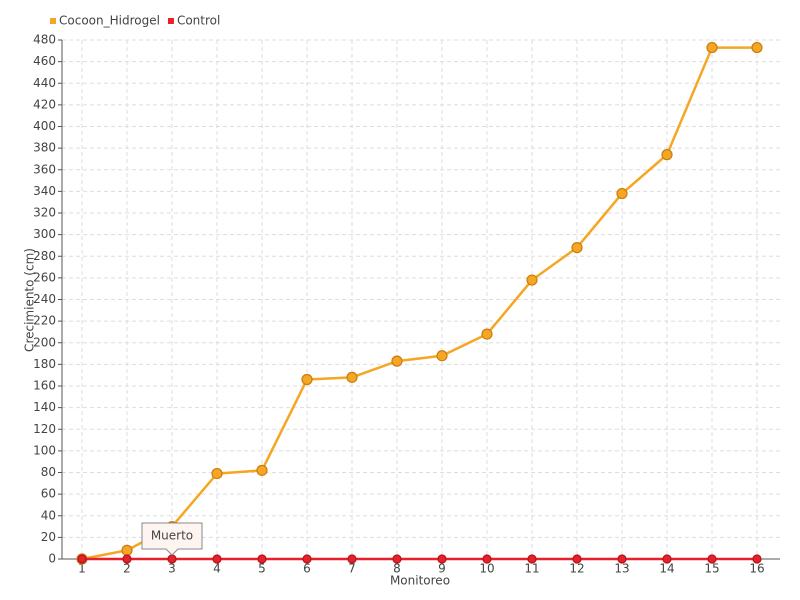  Describe the element at coordinates (44, 61) in the screenshot. I see `y-tick-label: 460` at that location.